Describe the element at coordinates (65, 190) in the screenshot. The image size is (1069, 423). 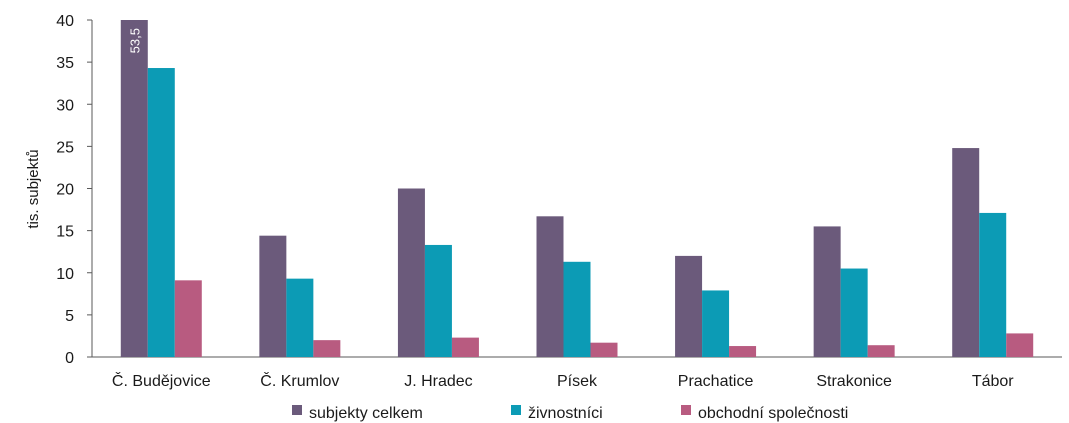
I see `y-tick-label: 20` at that location.